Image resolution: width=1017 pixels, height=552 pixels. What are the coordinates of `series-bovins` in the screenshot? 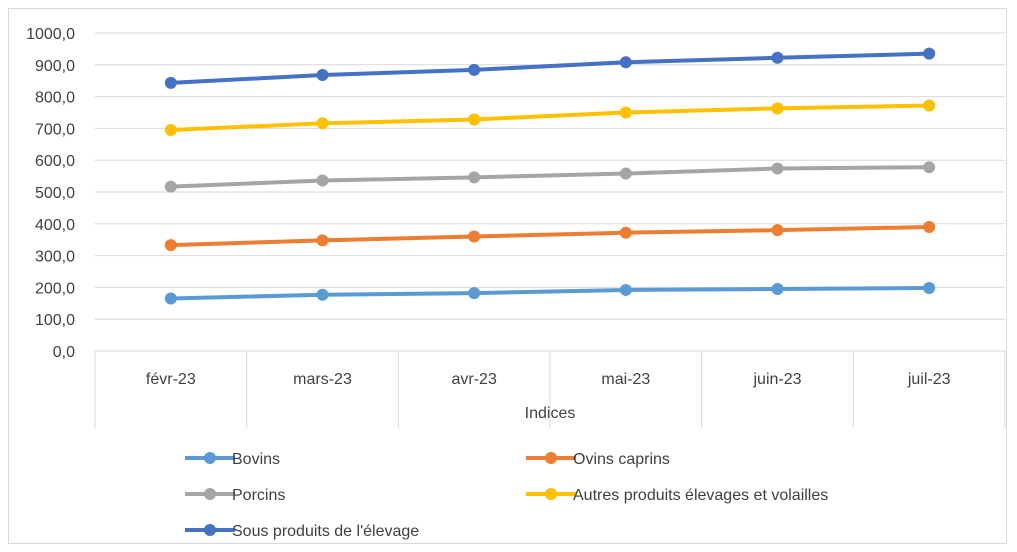 It's located at (550, 293).